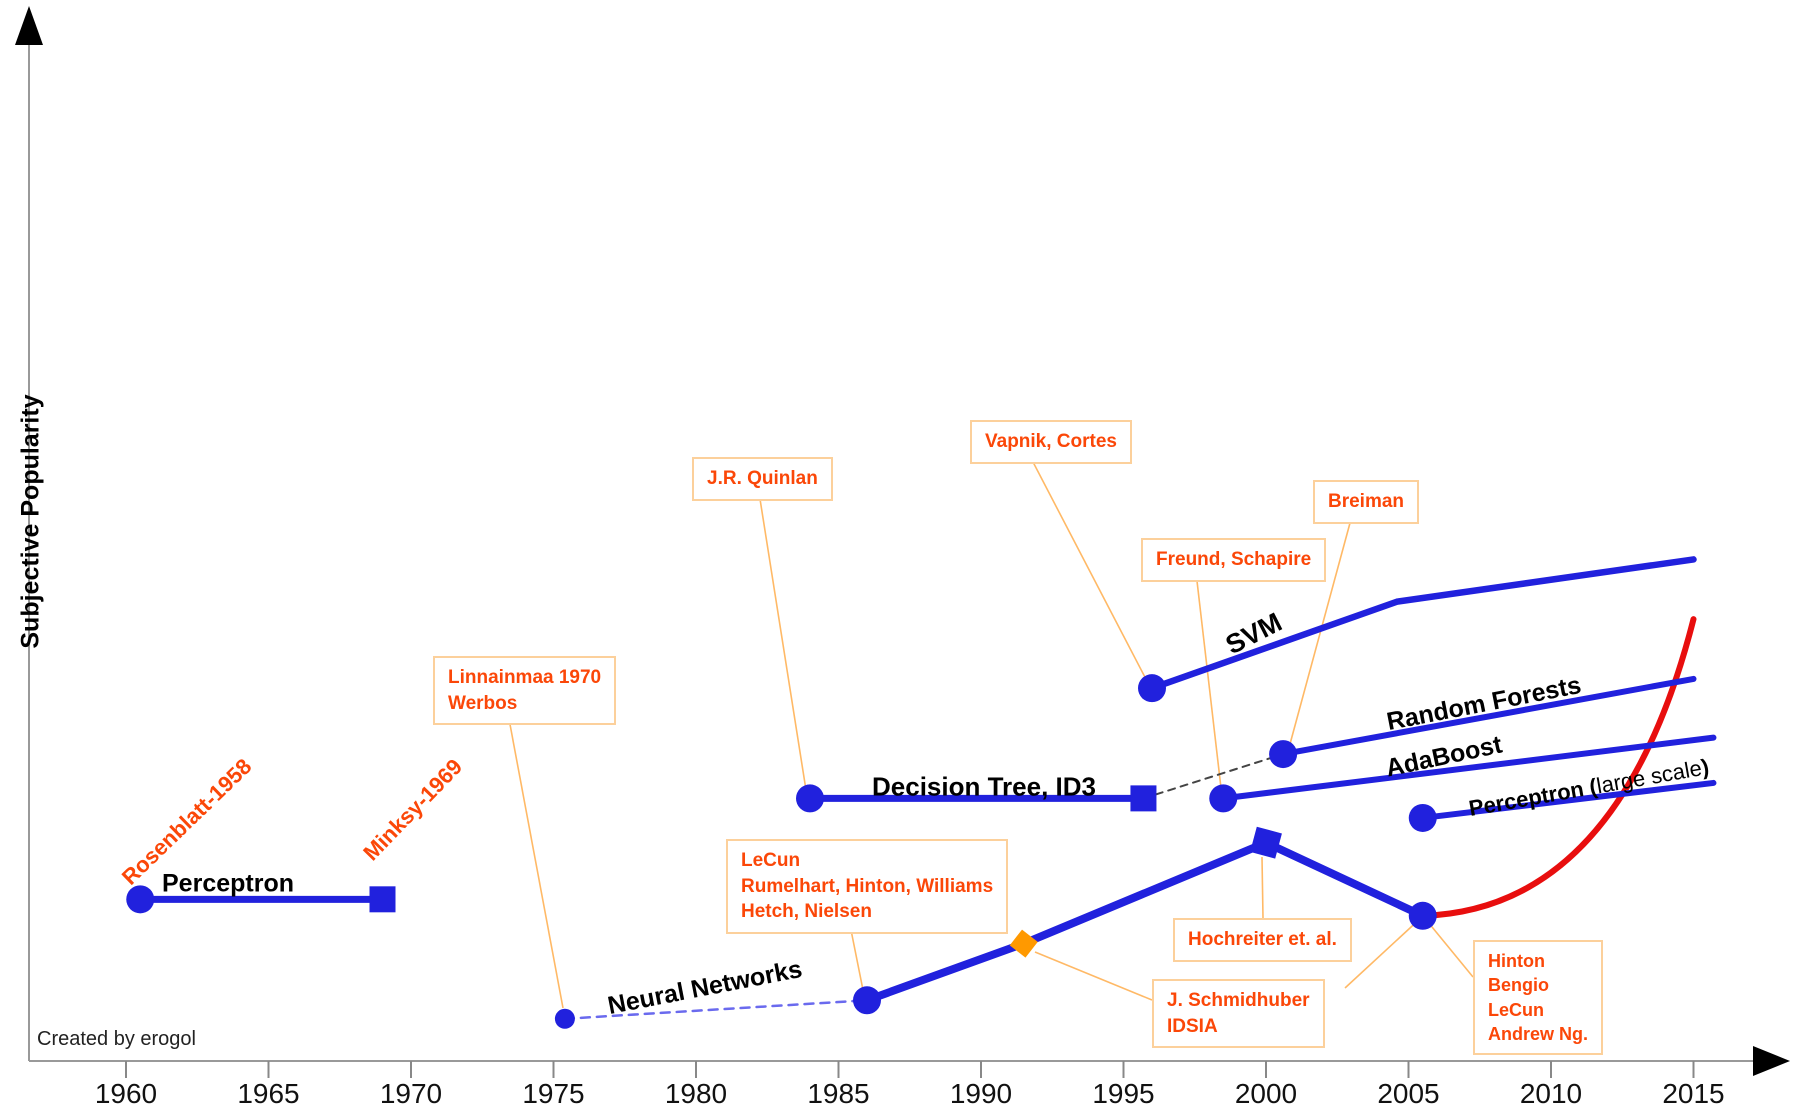 This screenshot has width=1793, height=1110. I want to click on label-decision-tree: Decision Tree, ID3, so click(984, 786).